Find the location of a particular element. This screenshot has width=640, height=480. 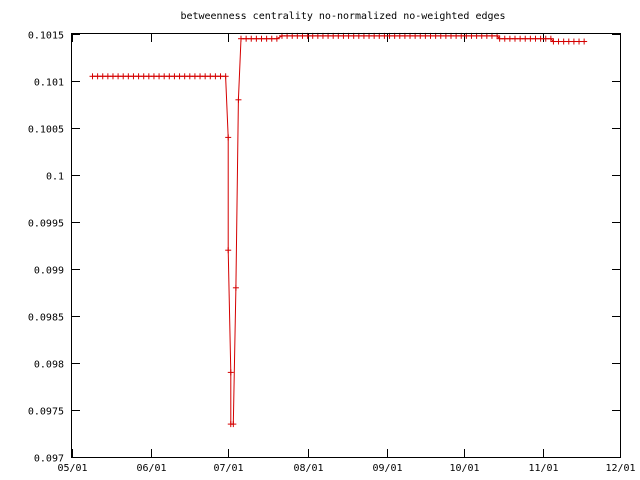

x-tick-label: 12/01 is located at coordinates (620, 468).